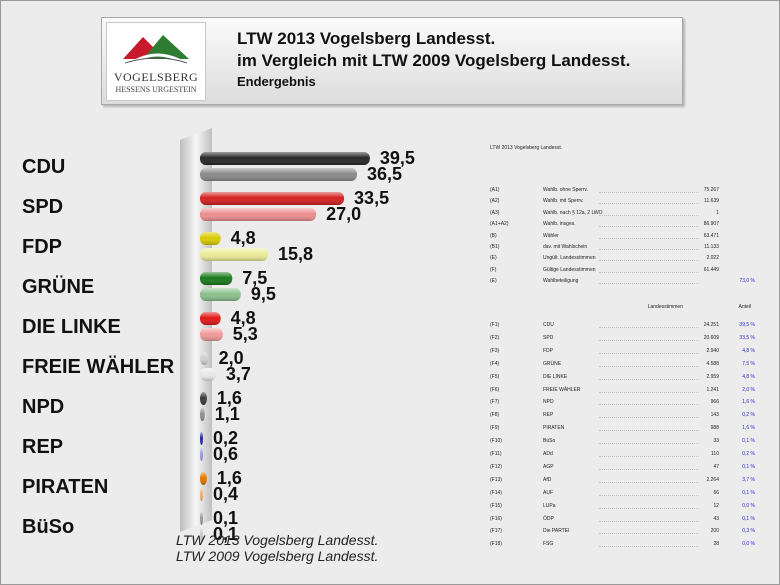 The height and width of the screenshot is (585, 780). Describe the element at coordinates (499, 224) in the screenshot. I see `row-code: (A1+A2)` at that location.